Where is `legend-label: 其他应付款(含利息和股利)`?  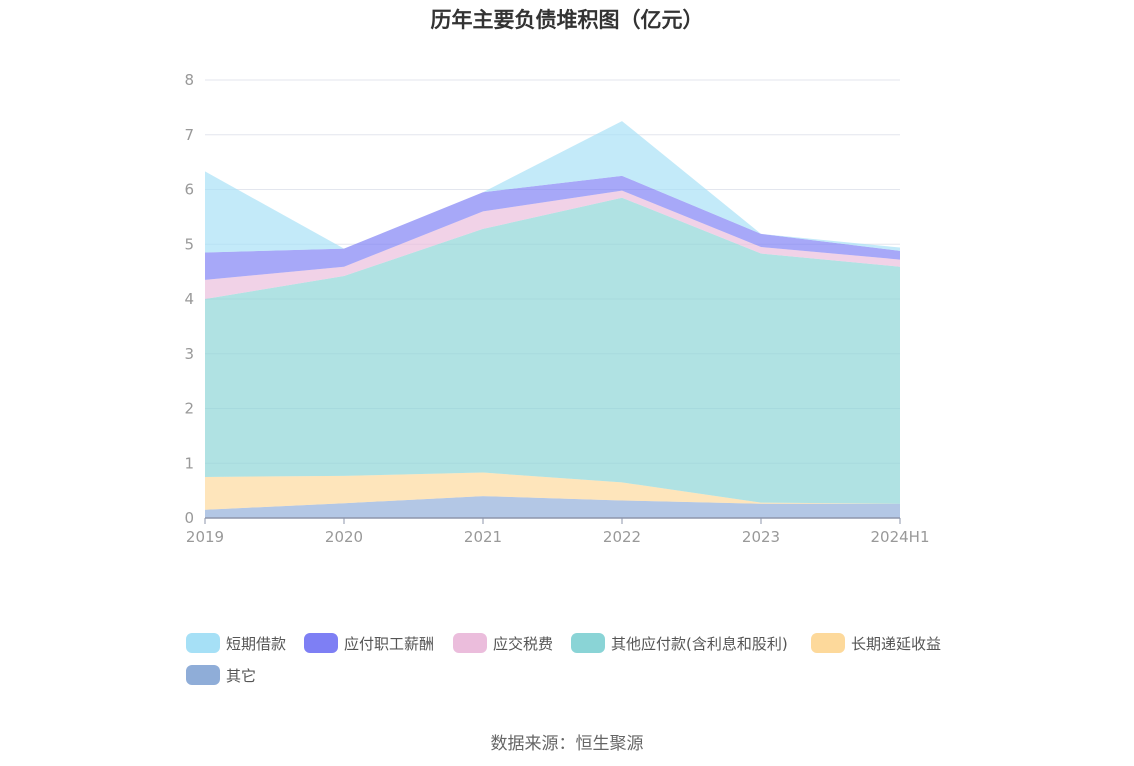
legend-label: 其他应付款(含利息和股利) is located at coordinates (699, 643).